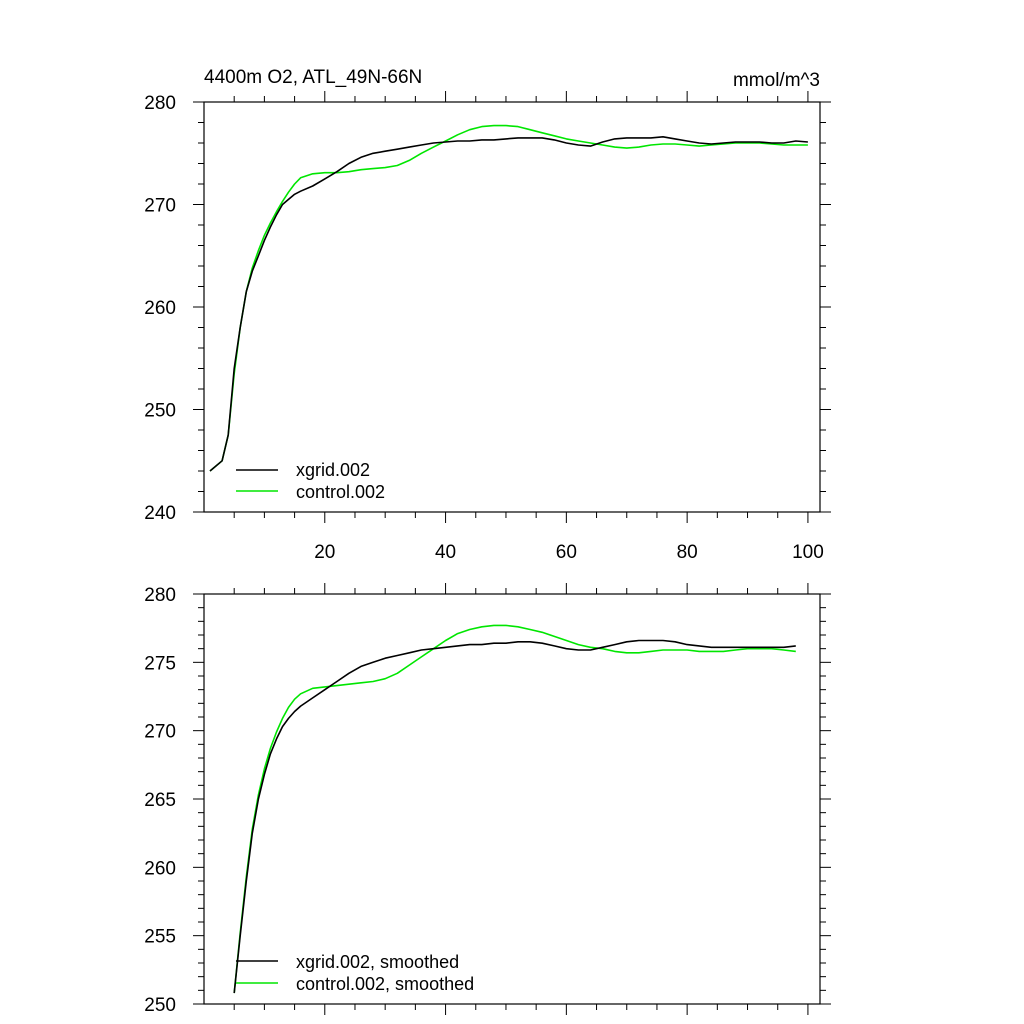 The image size is (1024, 1024). I want to click on chart-title: 4400m O2, ATL_49N-66N, so click(313, 77).